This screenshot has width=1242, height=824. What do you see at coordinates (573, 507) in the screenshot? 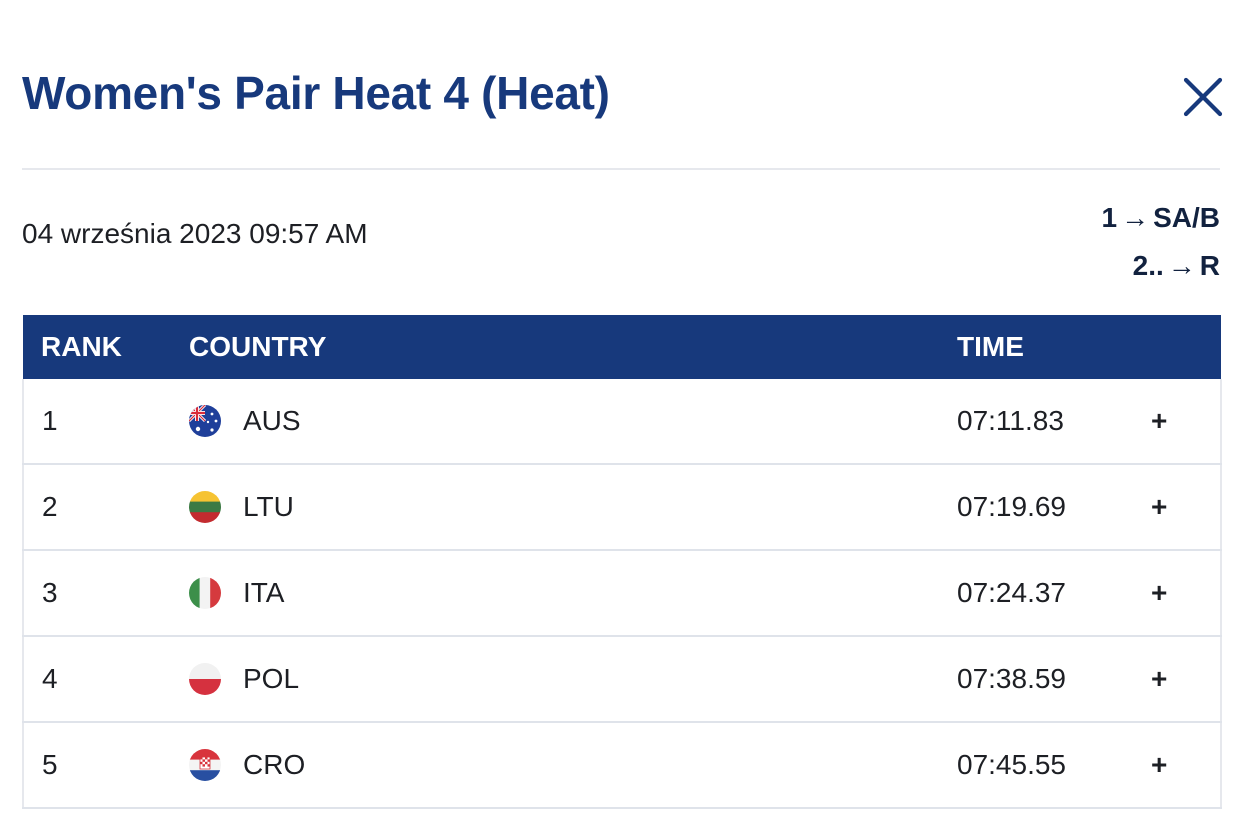
I see `country-cell: LTU` at bounding box center [573, 507].